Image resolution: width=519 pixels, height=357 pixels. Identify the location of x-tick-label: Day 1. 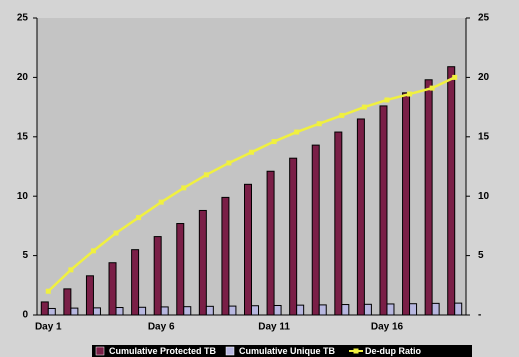
(48, 327).